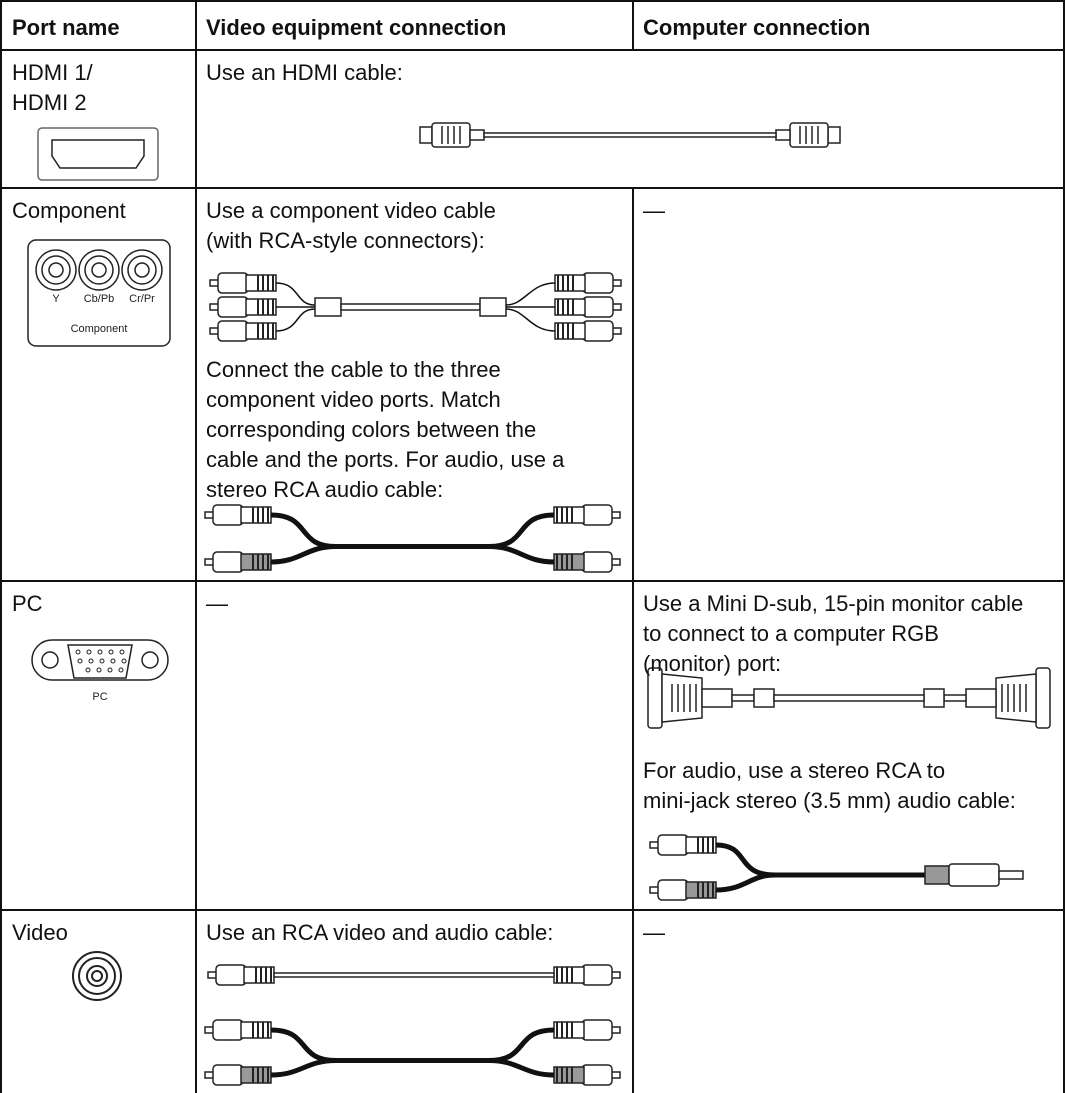 This screenshot has width=1065, height=1093. Describe the element at coordinates (99, 299) in the screenshot. I see `port-label: Cb/Pb` at that location.